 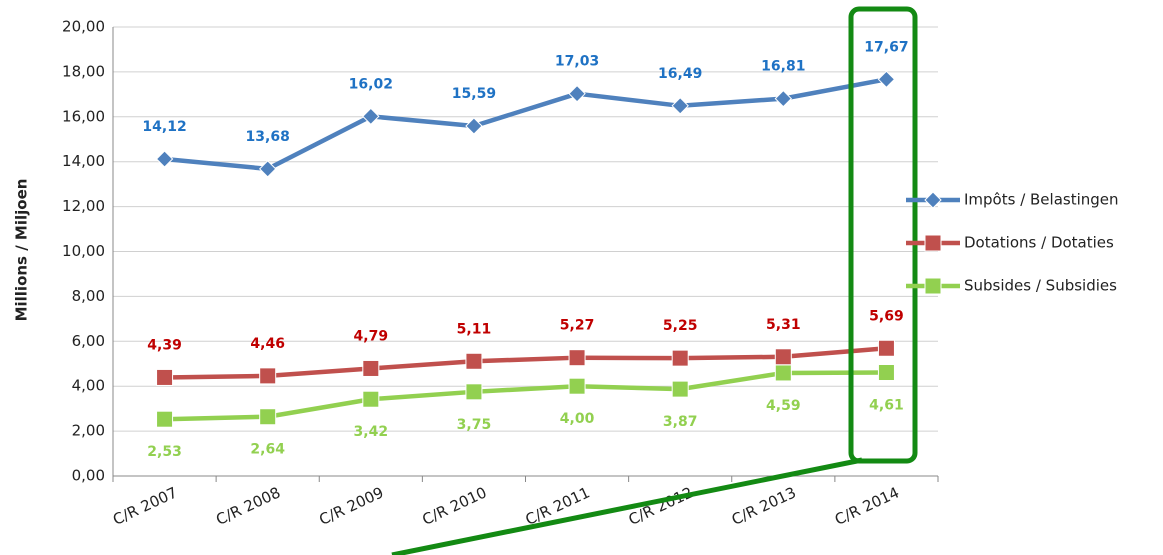 I want to click on data-label: 3,42, so click(x=371, y=432).